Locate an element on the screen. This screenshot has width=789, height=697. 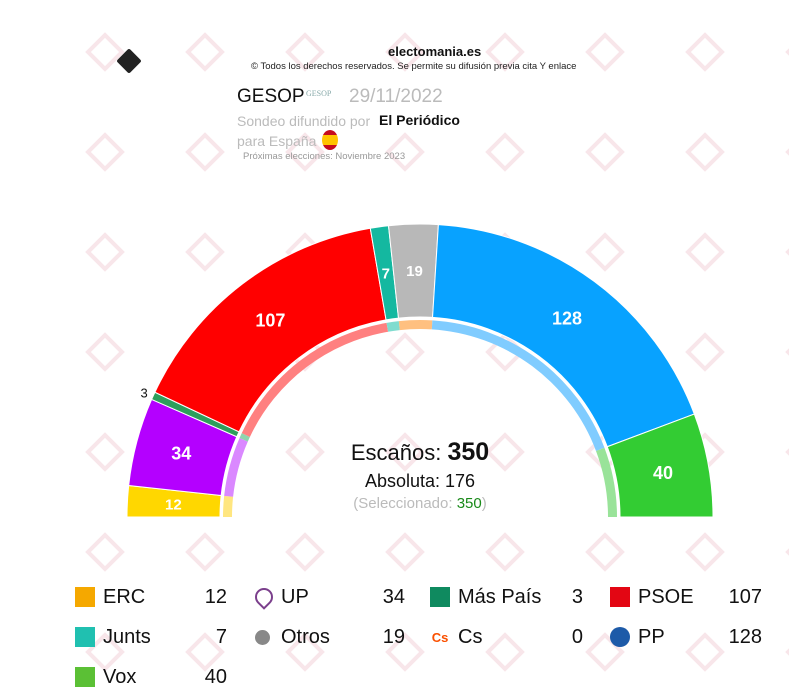
legend-item-junts: Junts is located at coordinates (113, 637).